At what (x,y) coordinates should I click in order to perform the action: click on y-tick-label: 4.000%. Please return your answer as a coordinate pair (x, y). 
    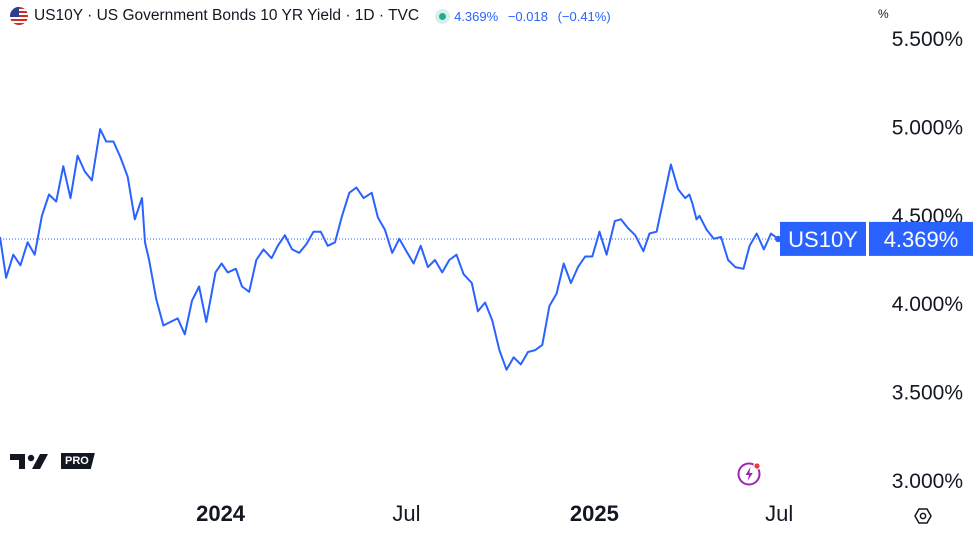
    Looking at the image, I should click on (927, 304).